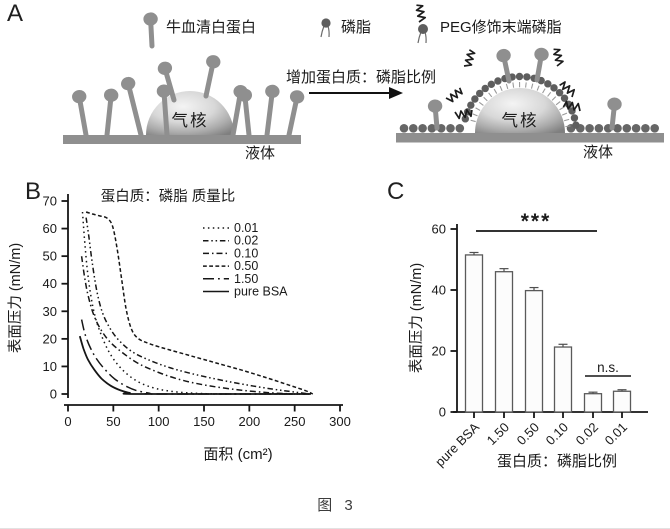  I want to click on y-tick-label: 30, so click(50, 311).